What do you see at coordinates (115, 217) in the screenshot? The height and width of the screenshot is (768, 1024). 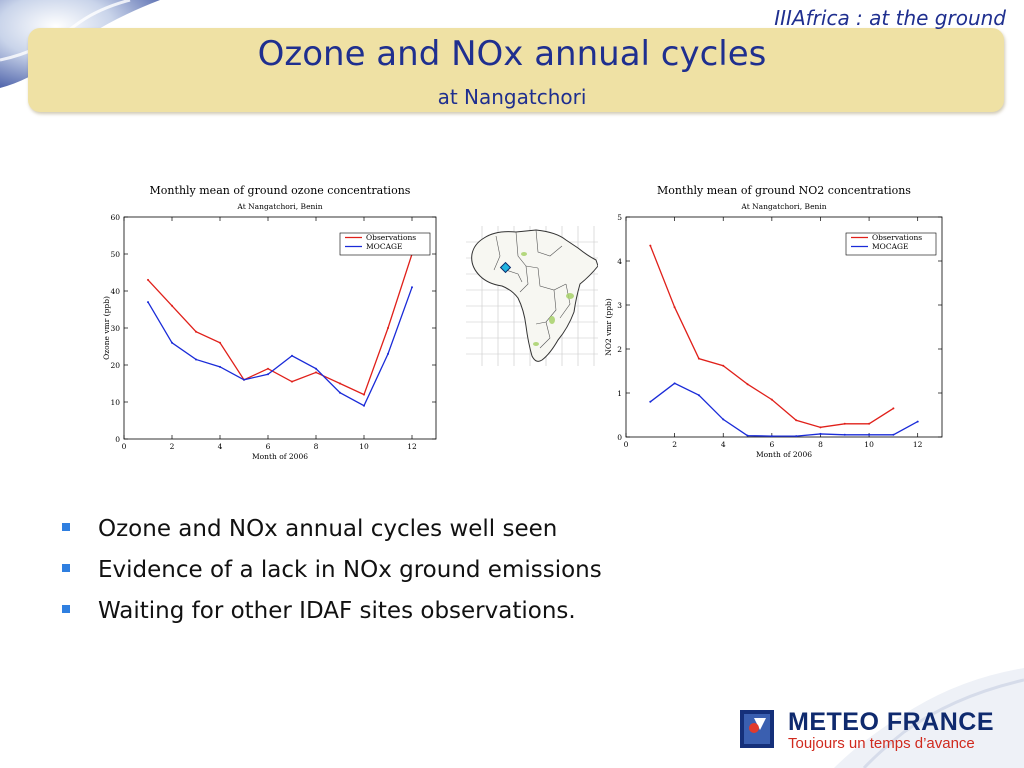 I see `y-tick-label: 60` at bounding box center [115, 217].